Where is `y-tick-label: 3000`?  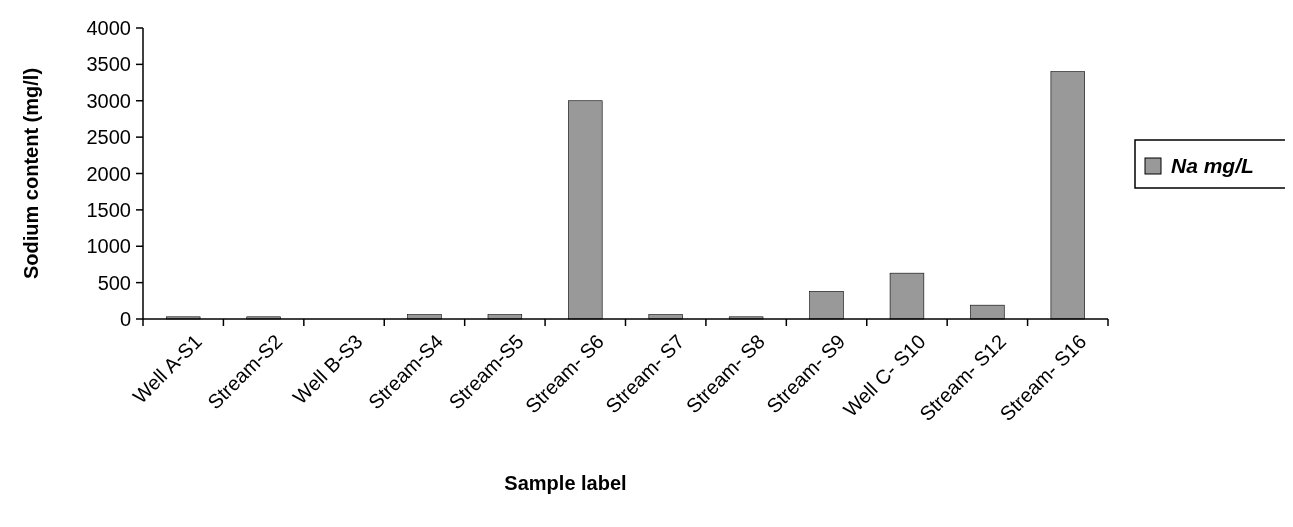
y-tick-label: 3000 is located at coordinates (108, 100).